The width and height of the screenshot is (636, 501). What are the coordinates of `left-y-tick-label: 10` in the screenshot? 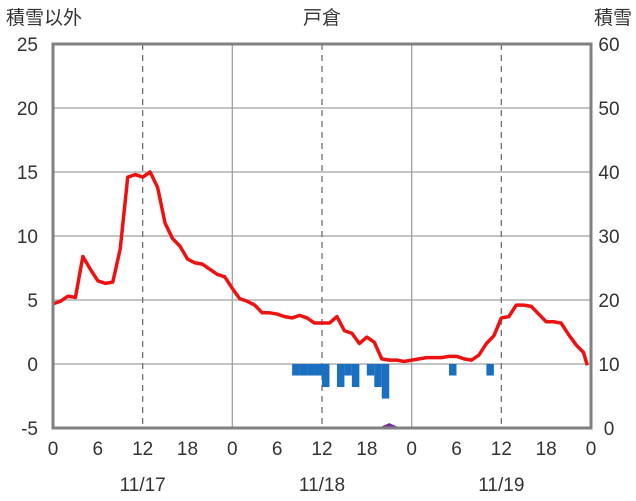 It's located at (27, 237).